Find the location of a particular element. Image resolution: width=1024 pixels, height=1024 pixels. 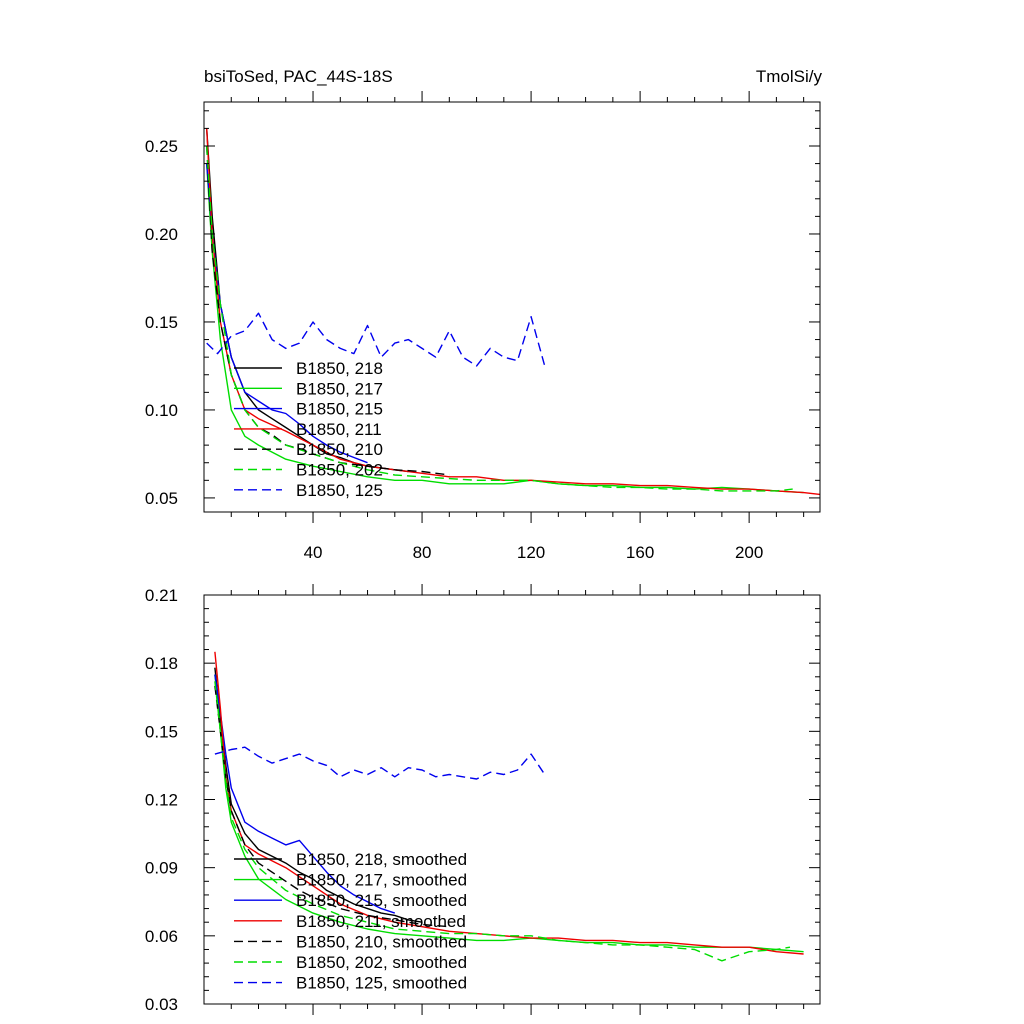

y-tick-label: 0.09 is located at coordinates (161, 868).